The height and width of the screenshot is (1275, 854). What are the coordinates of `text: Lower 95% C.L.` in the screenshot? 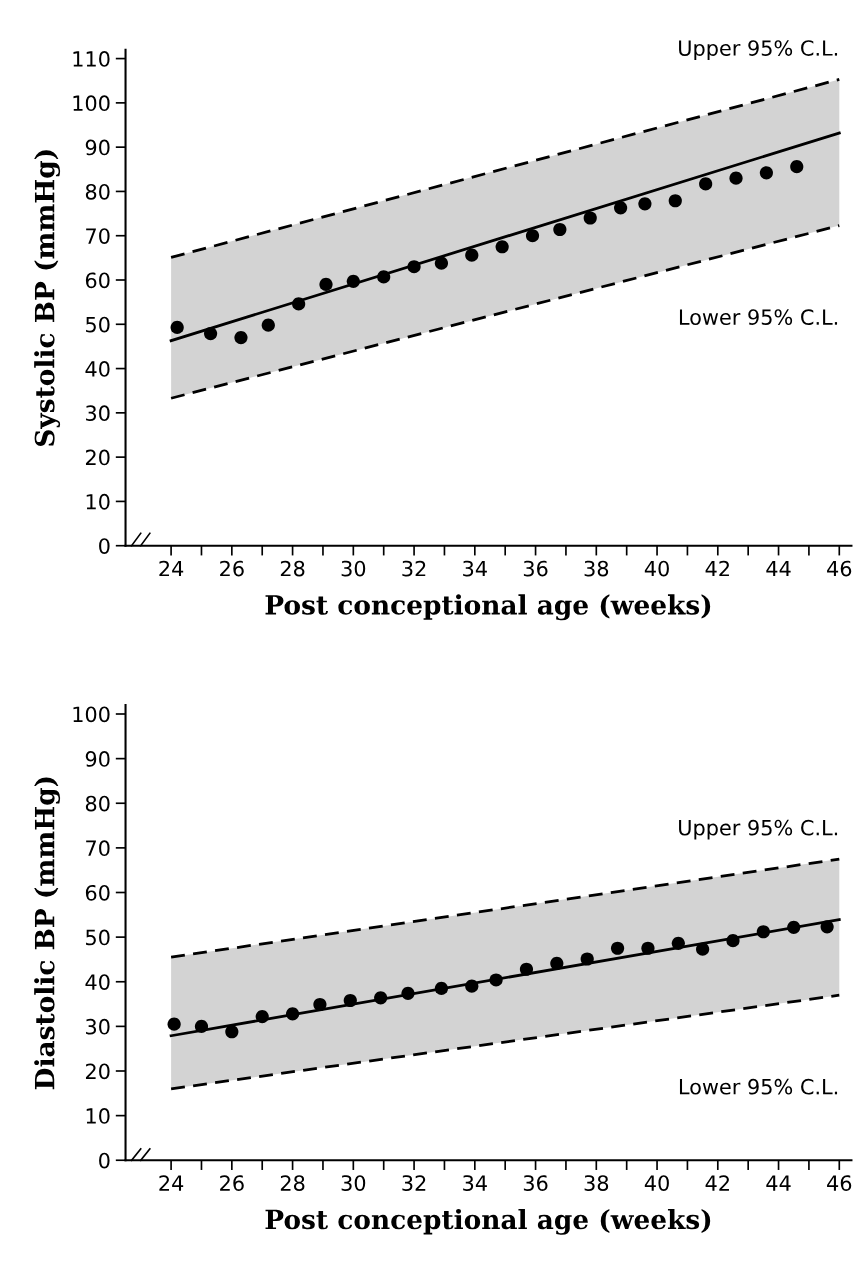 It's located at (758, 1086).